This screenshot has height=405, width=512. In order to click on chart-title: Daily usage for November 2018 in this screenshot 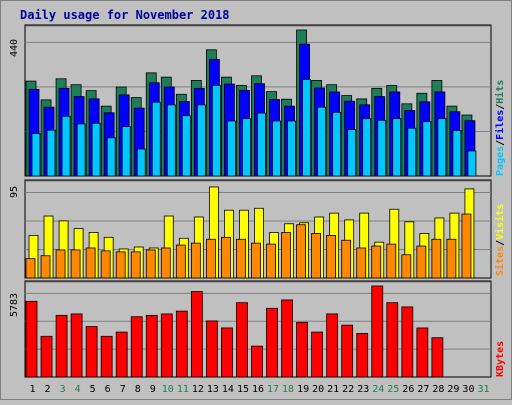, I will do `click(125, 15)`.